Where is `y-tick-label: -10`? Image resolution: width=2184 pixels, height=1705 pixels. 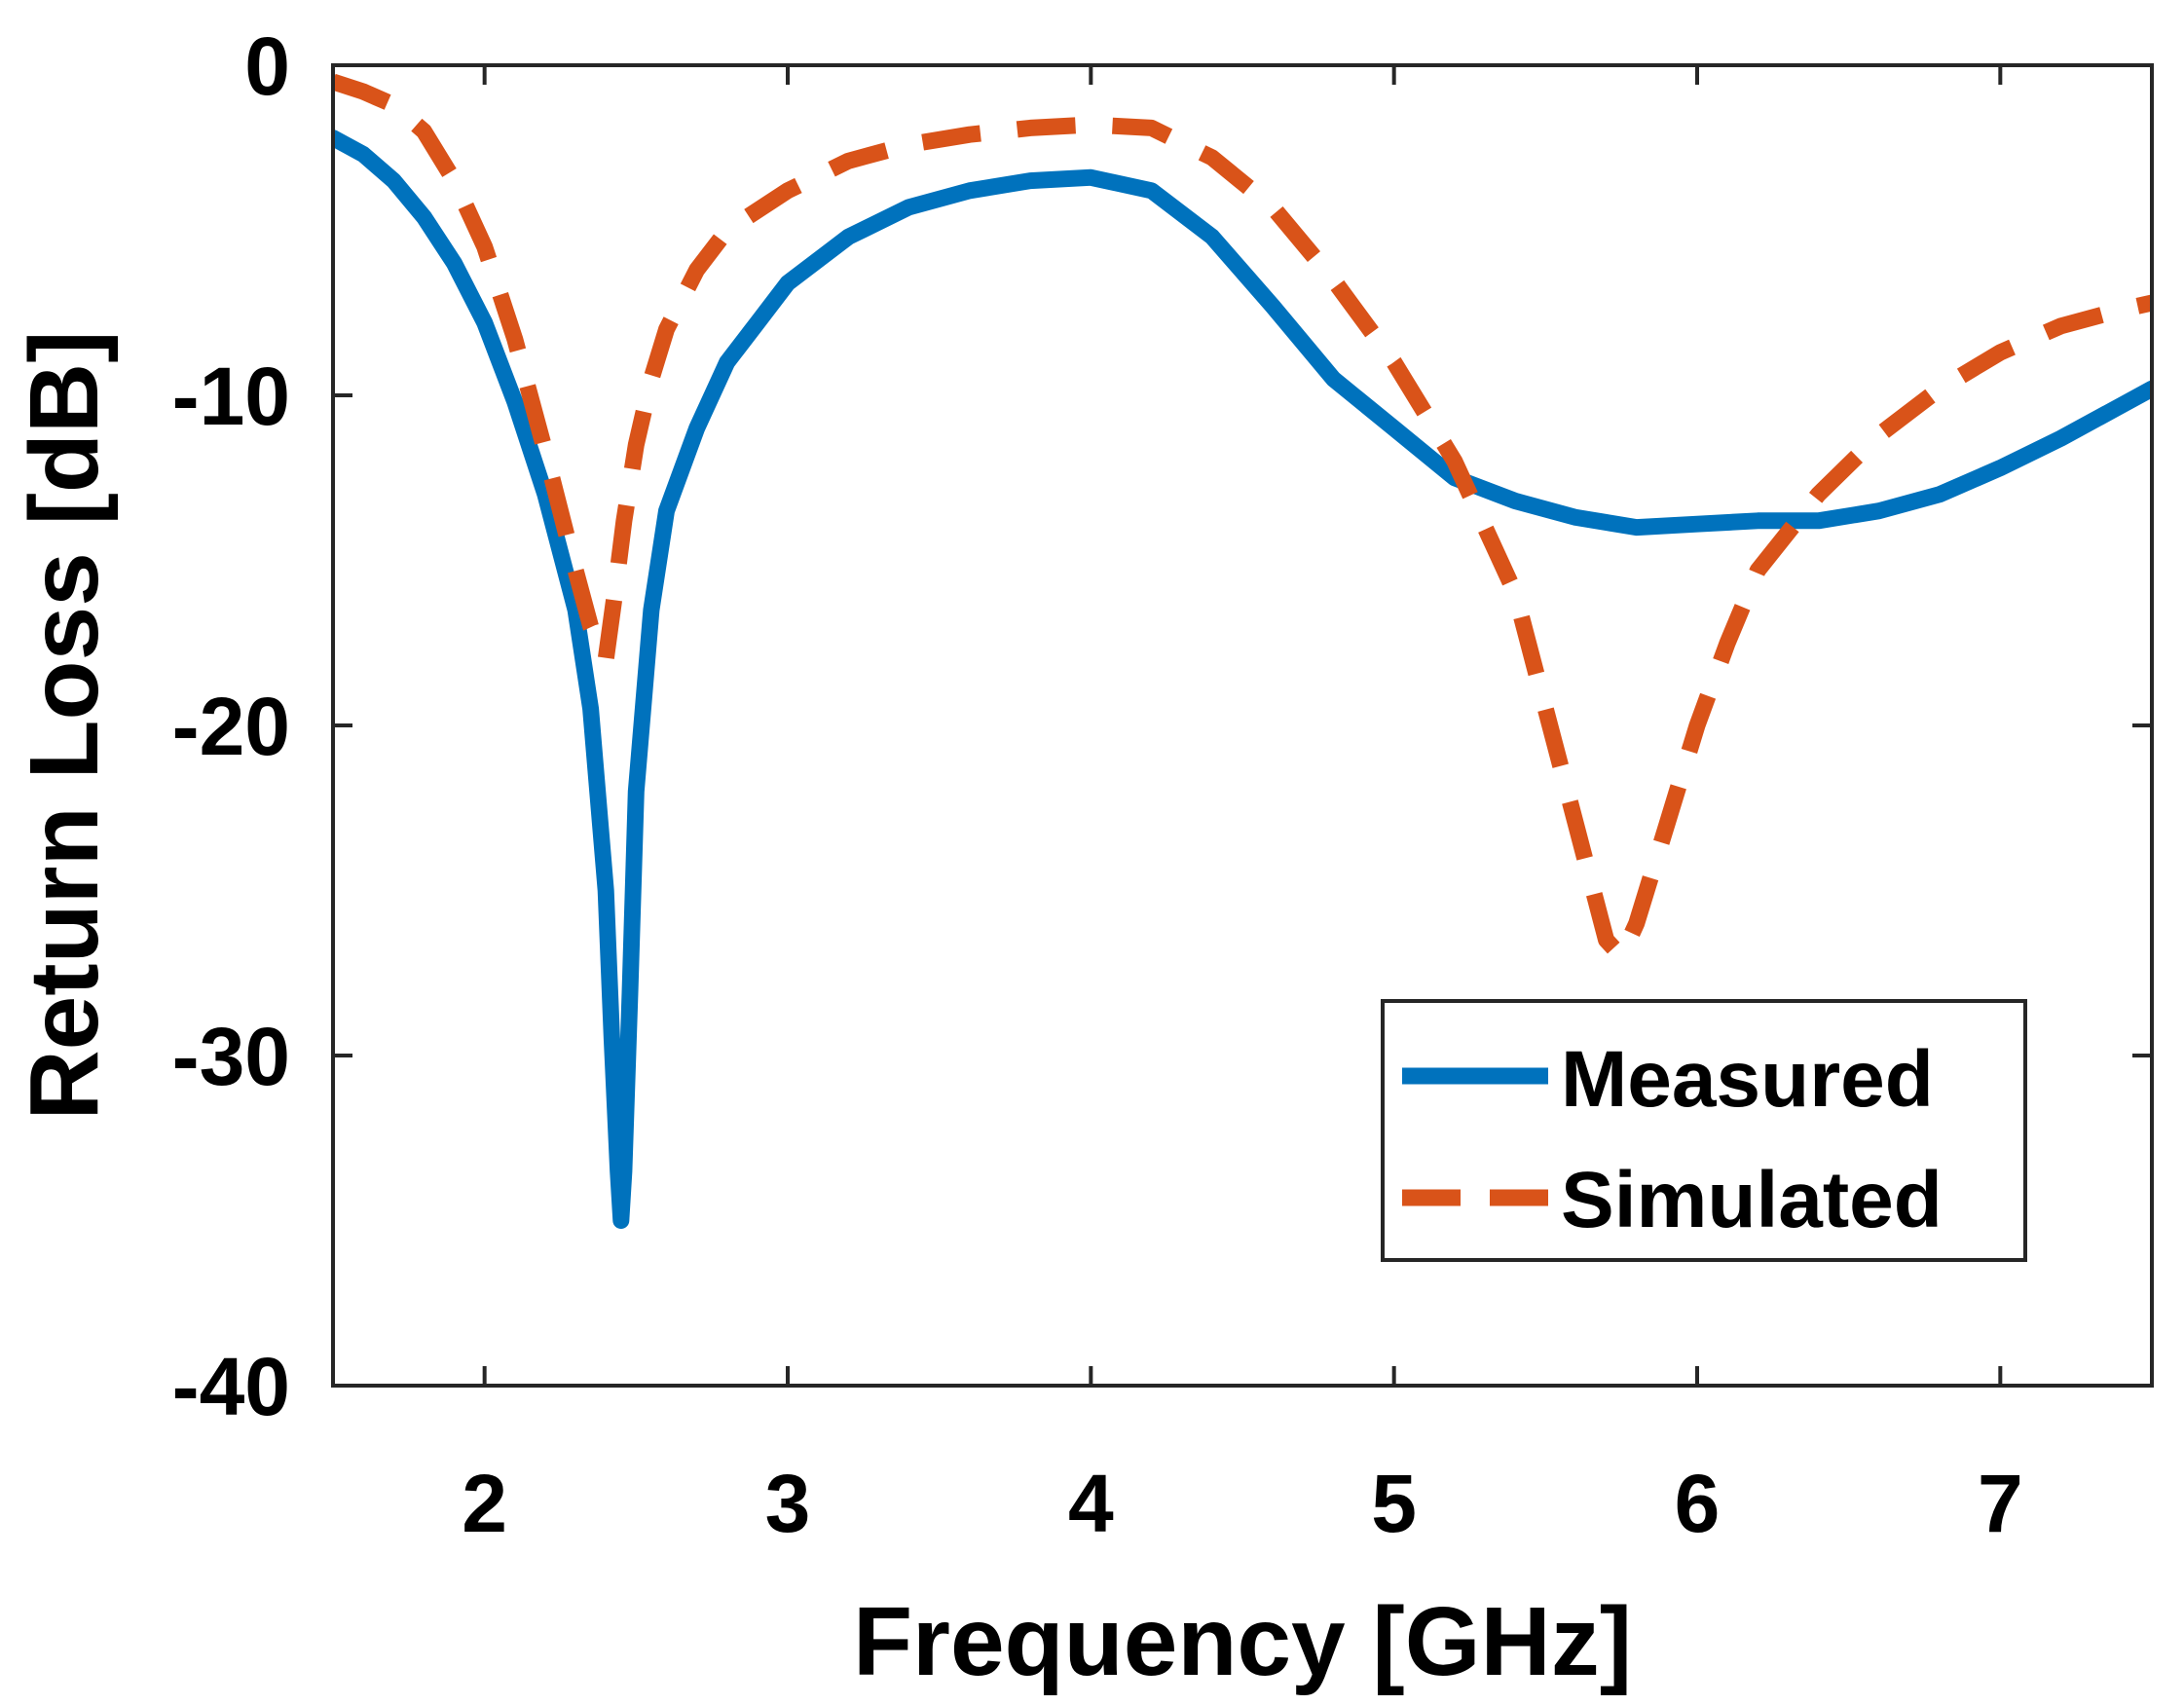 y-tick-label: -10 is located at coordinates (231, 397).